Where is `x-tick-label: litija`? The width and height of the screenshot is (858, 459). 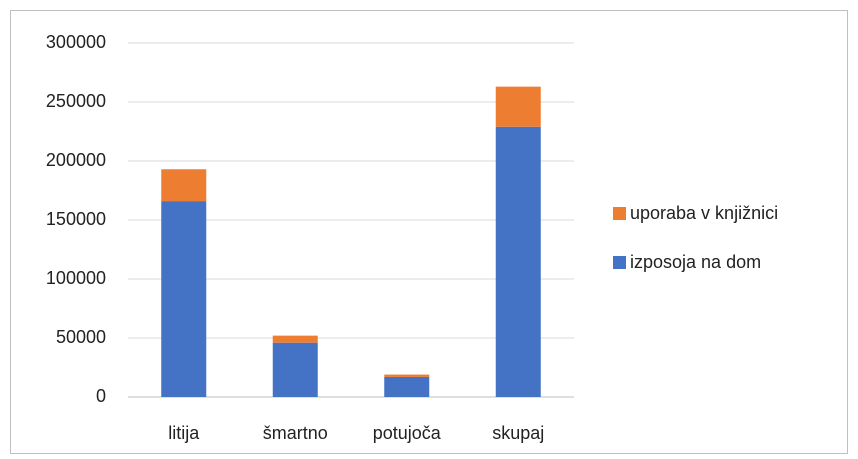 x-tick-label: litija is located at coordinates (184, 433).